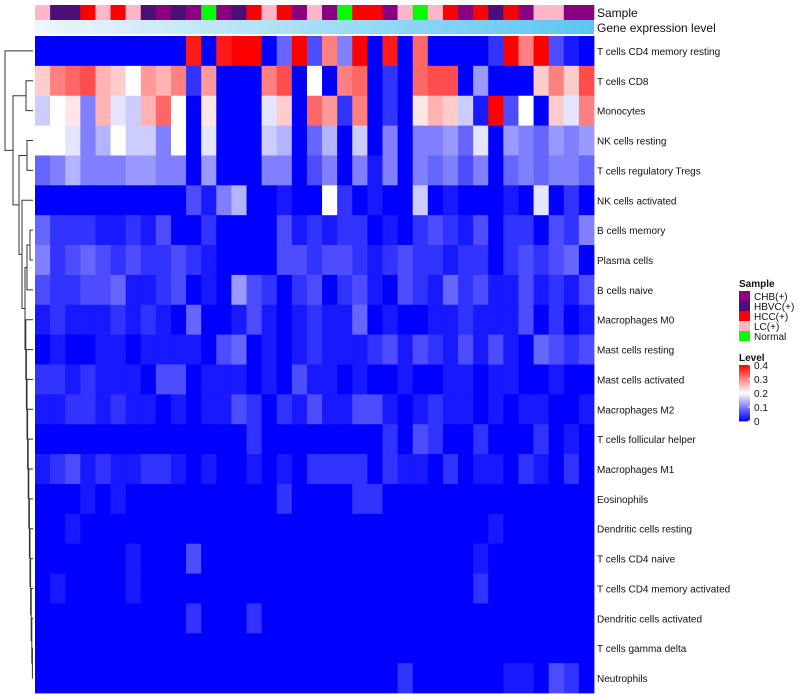 This screenshot has height=700, width=800. I want to click on row-label: T cells follicular helper, so click(646, 440).